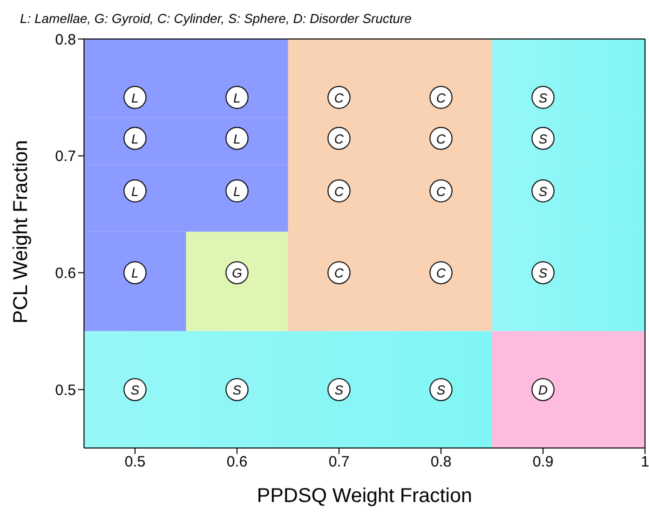  What do you see at coordinates (644, 462) in the screenshot?
I see `x-tick-label: 1` at bounding box center [644, 462].